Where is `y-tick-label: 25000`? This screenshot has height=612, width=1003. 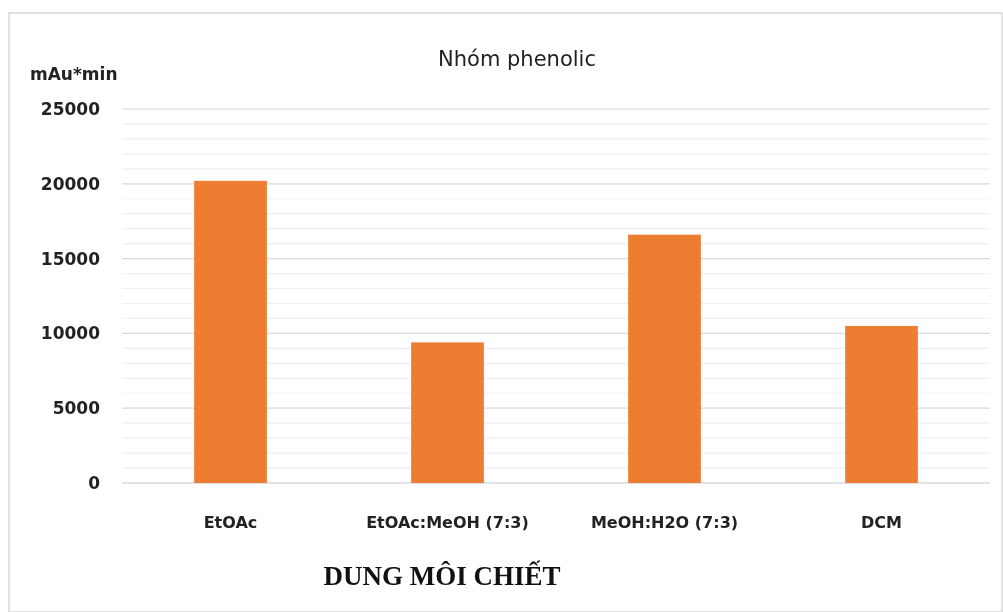 y-tick-label: 25000 is located at coordinates (70, 108).